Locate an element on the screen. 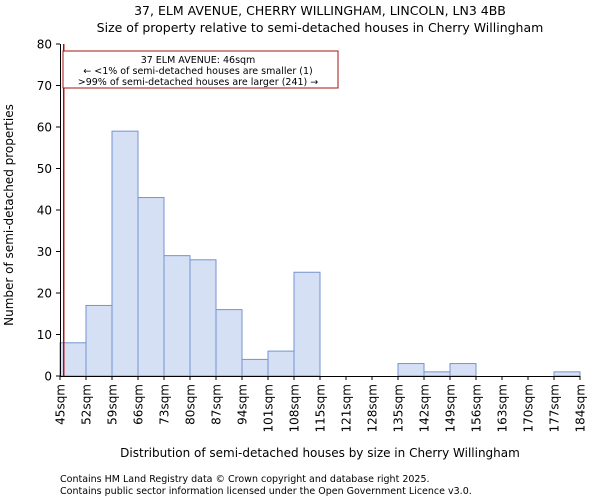 The image size is (600, 500). y-tick-label: 0 is located at coordinates (48, 377).